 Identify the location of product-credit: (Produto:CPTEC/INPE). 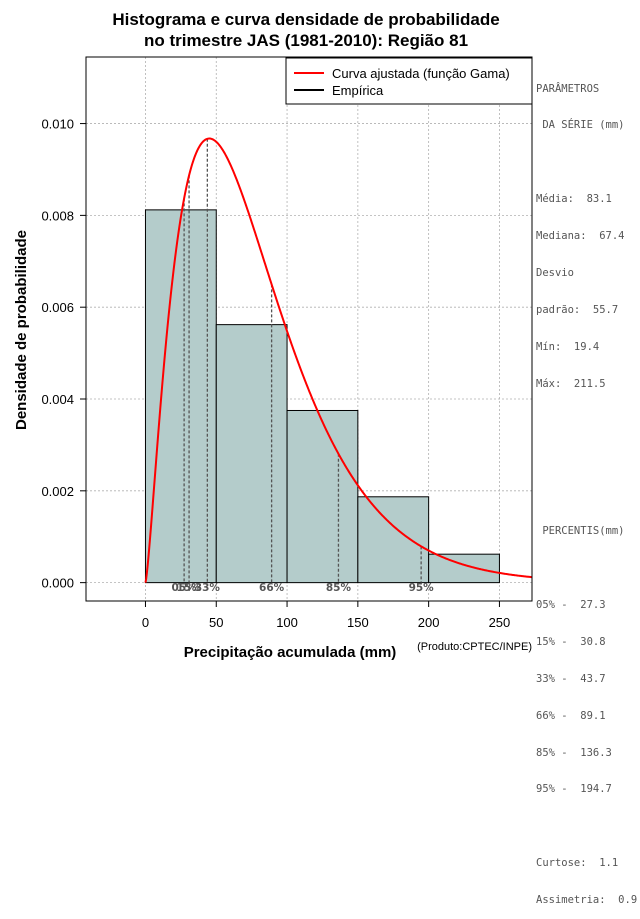
(474, 647).